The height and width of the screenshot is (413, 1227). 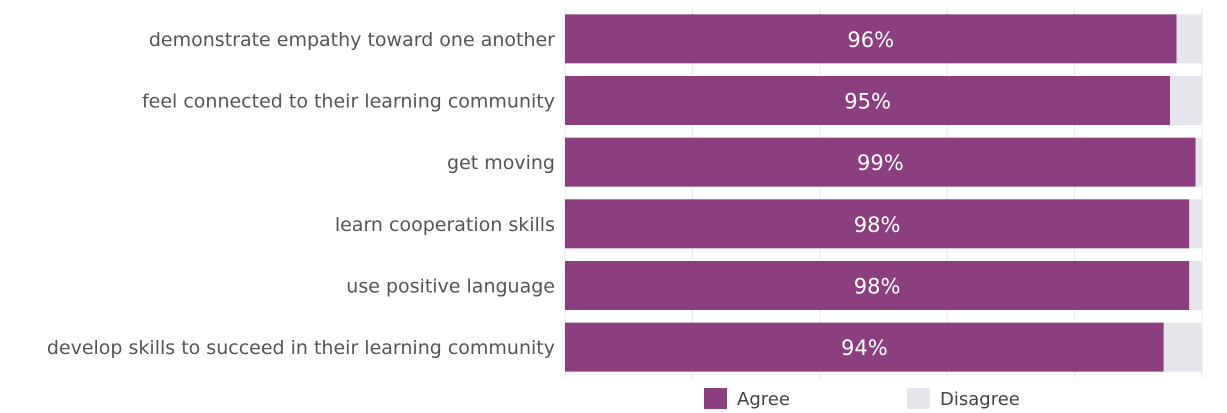 I want to click on legend-swatch-disagree, so click(x=918, y=398).